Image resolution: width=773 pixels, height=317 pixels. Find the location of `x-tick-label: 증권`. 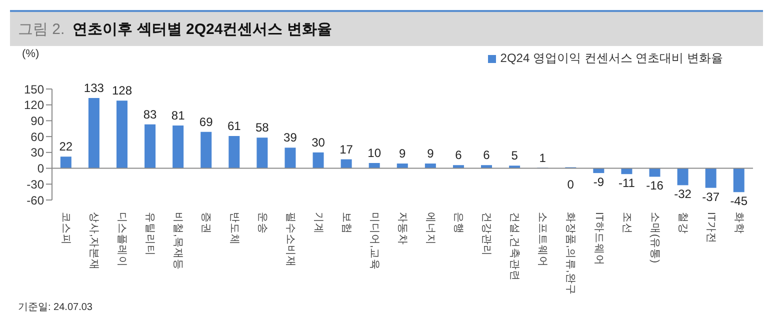

x-tick-label: 증권 is located at coordinates (206, 223).